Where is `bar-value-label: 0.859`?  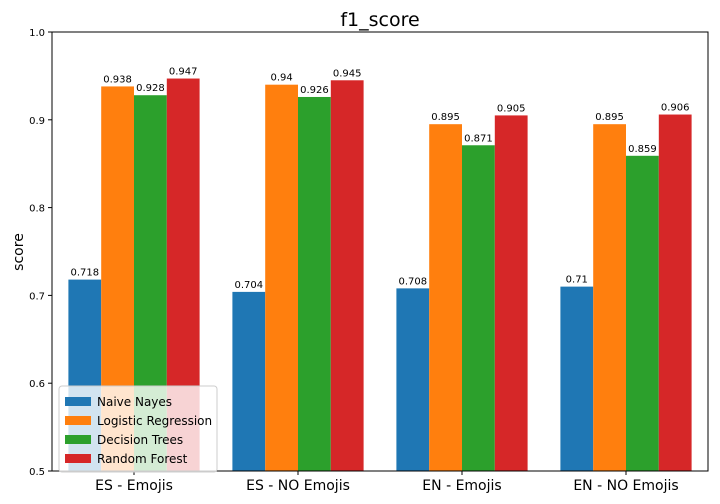 bar-value-label: 0.859 is located at coordinates (642, 149).